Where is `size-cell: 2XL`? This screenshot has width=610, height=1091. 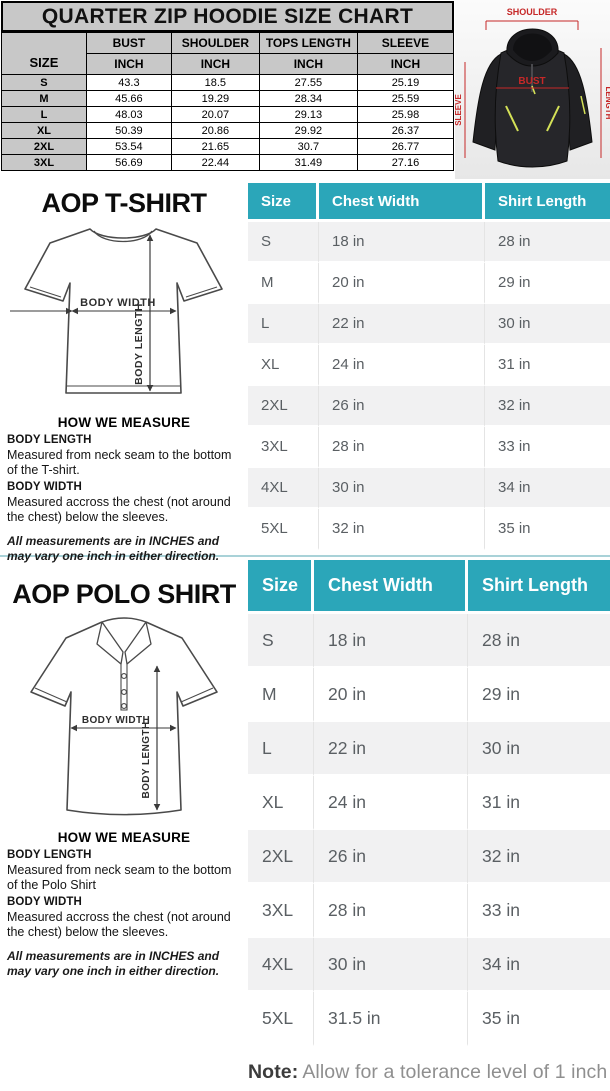 size-cell: 2XL is located at coordinates (283, 406).